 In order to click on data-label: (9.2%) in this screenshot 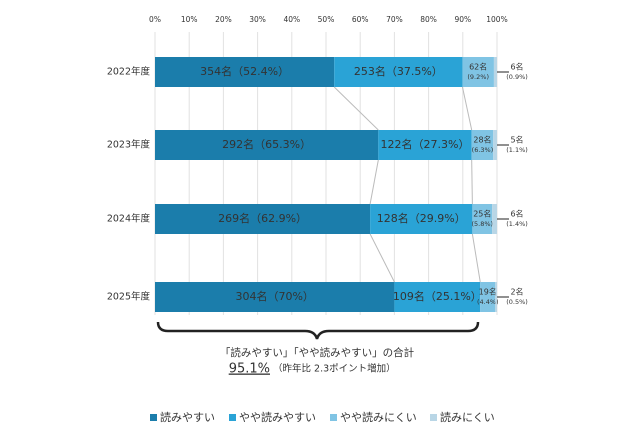, I will do `click(478, 77)`.